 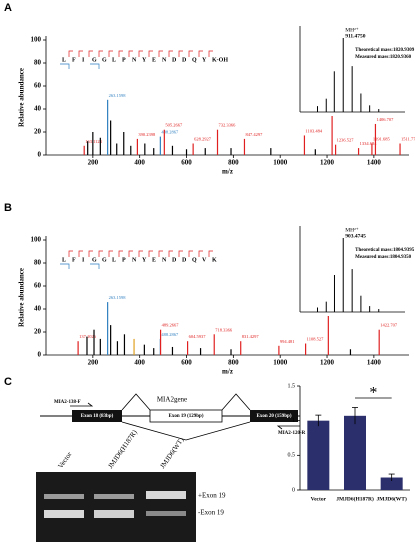 I want to click on panel-label: C, so click(x=8, y=382).